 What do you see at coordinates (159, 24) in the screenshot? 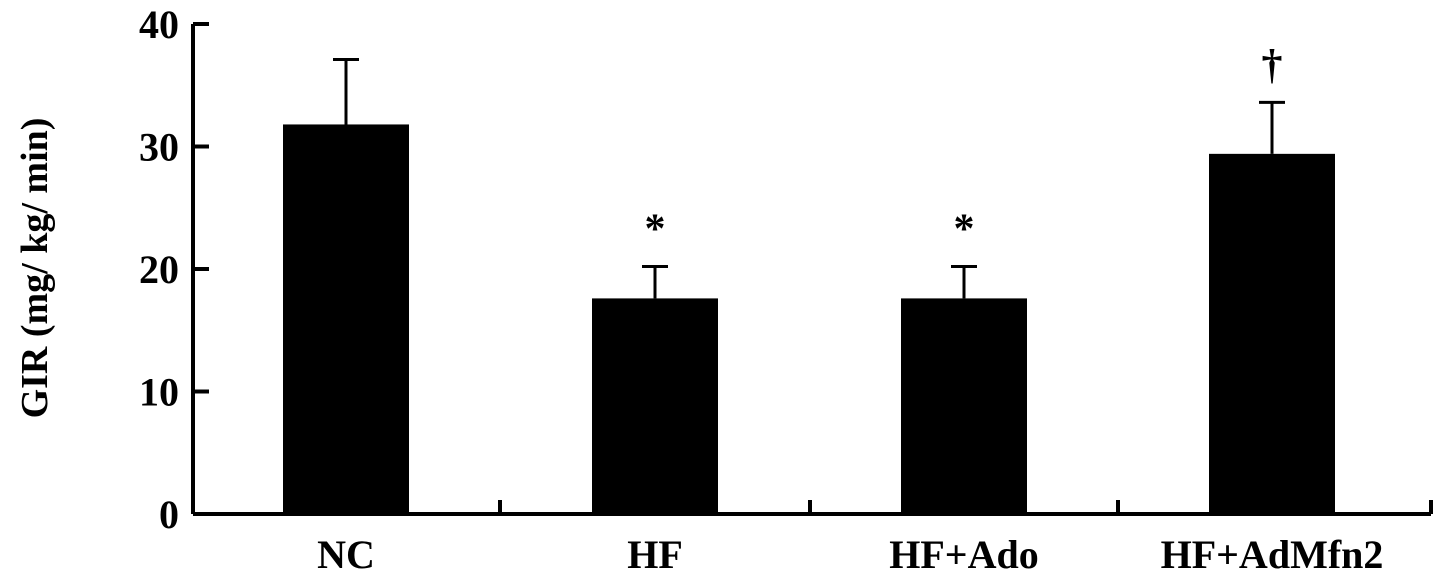
I see `y-tick-label: 40` at bounding box center [159, 24].